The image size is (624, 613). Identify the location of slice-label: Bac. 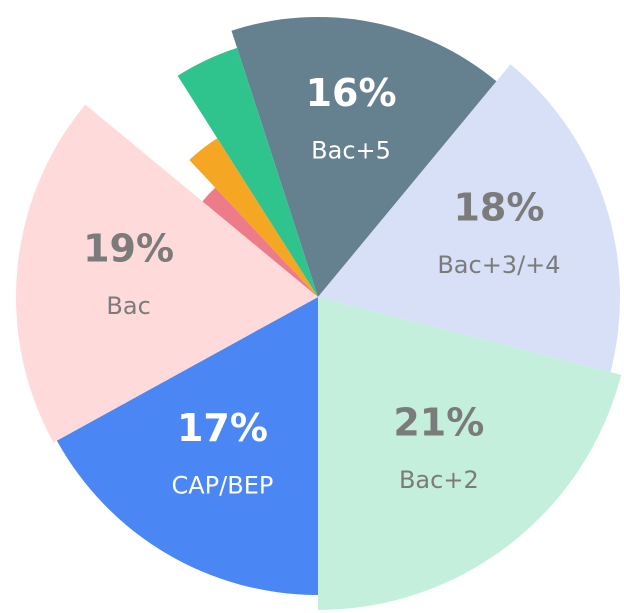
(128, 306).